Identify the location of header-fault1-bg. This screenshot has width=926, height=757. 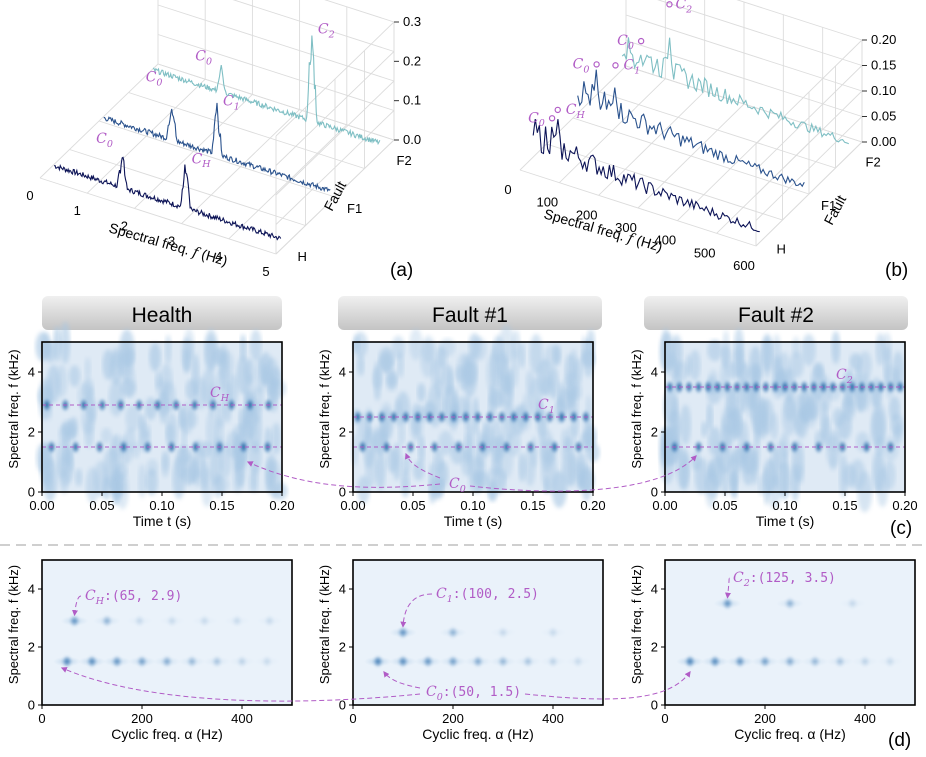
(470, 313).